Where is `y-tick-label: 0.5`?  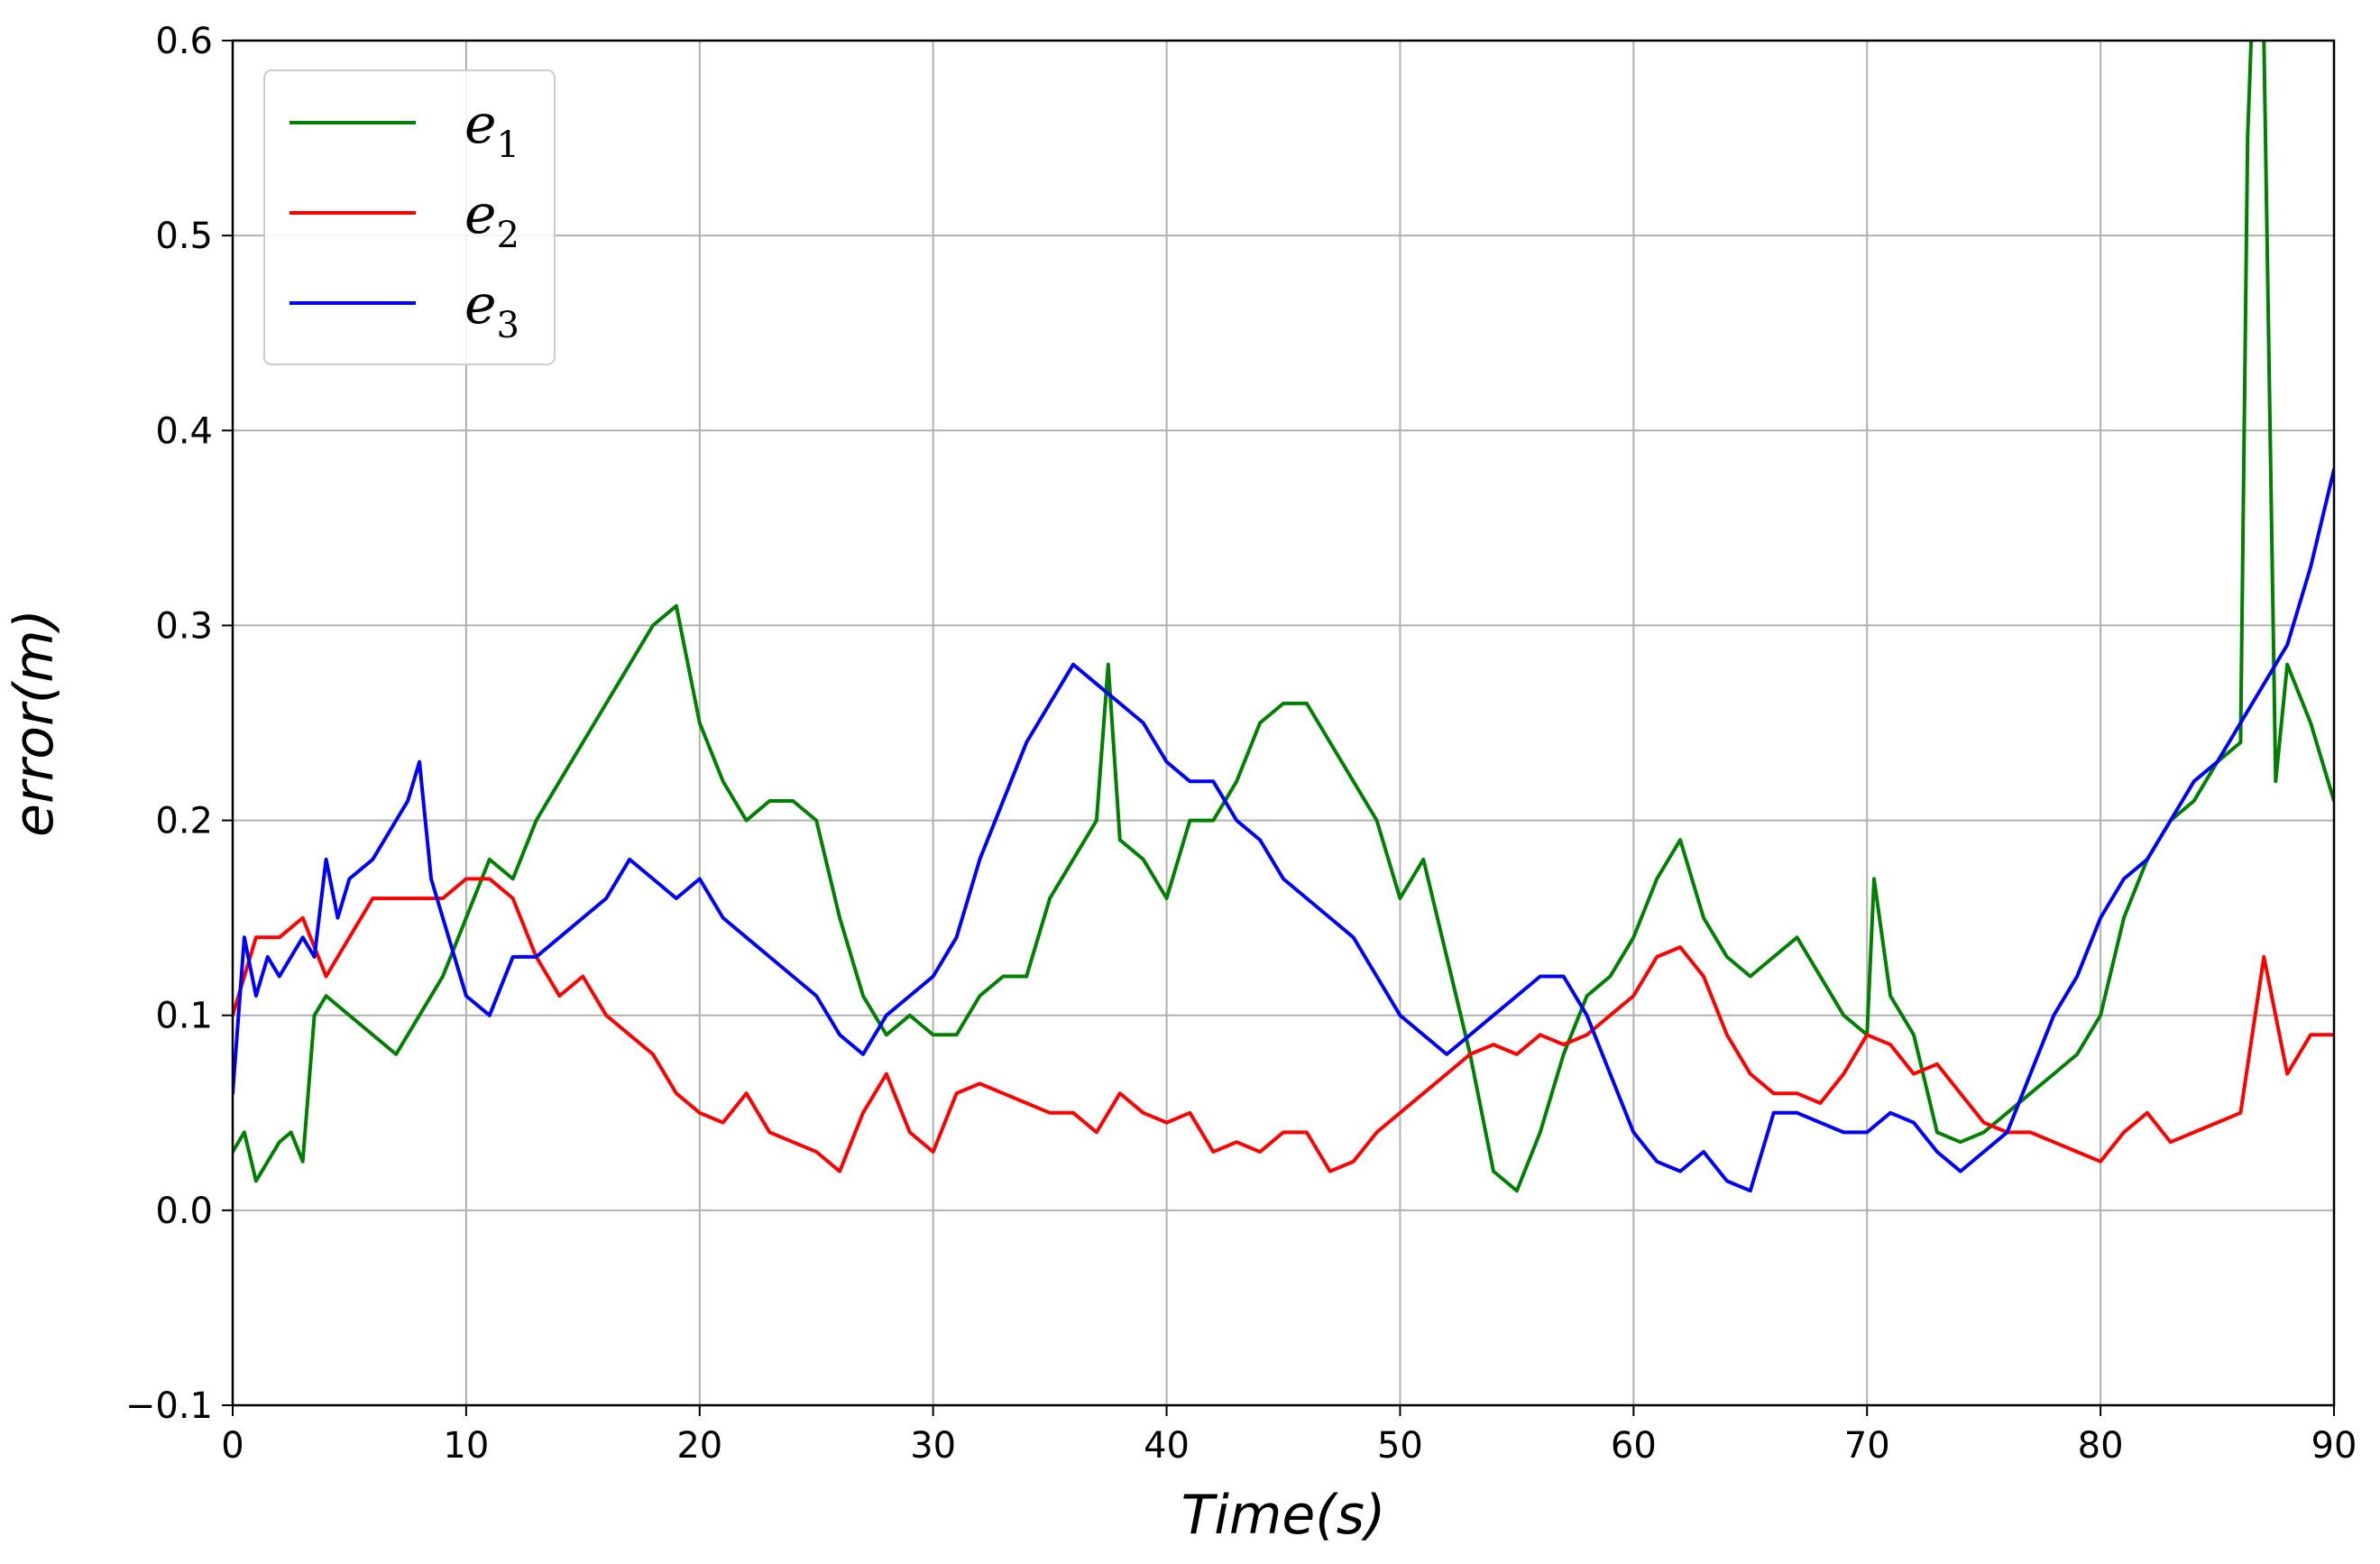 y-tick-label: 0.5 is located at coordinates (184, 236).